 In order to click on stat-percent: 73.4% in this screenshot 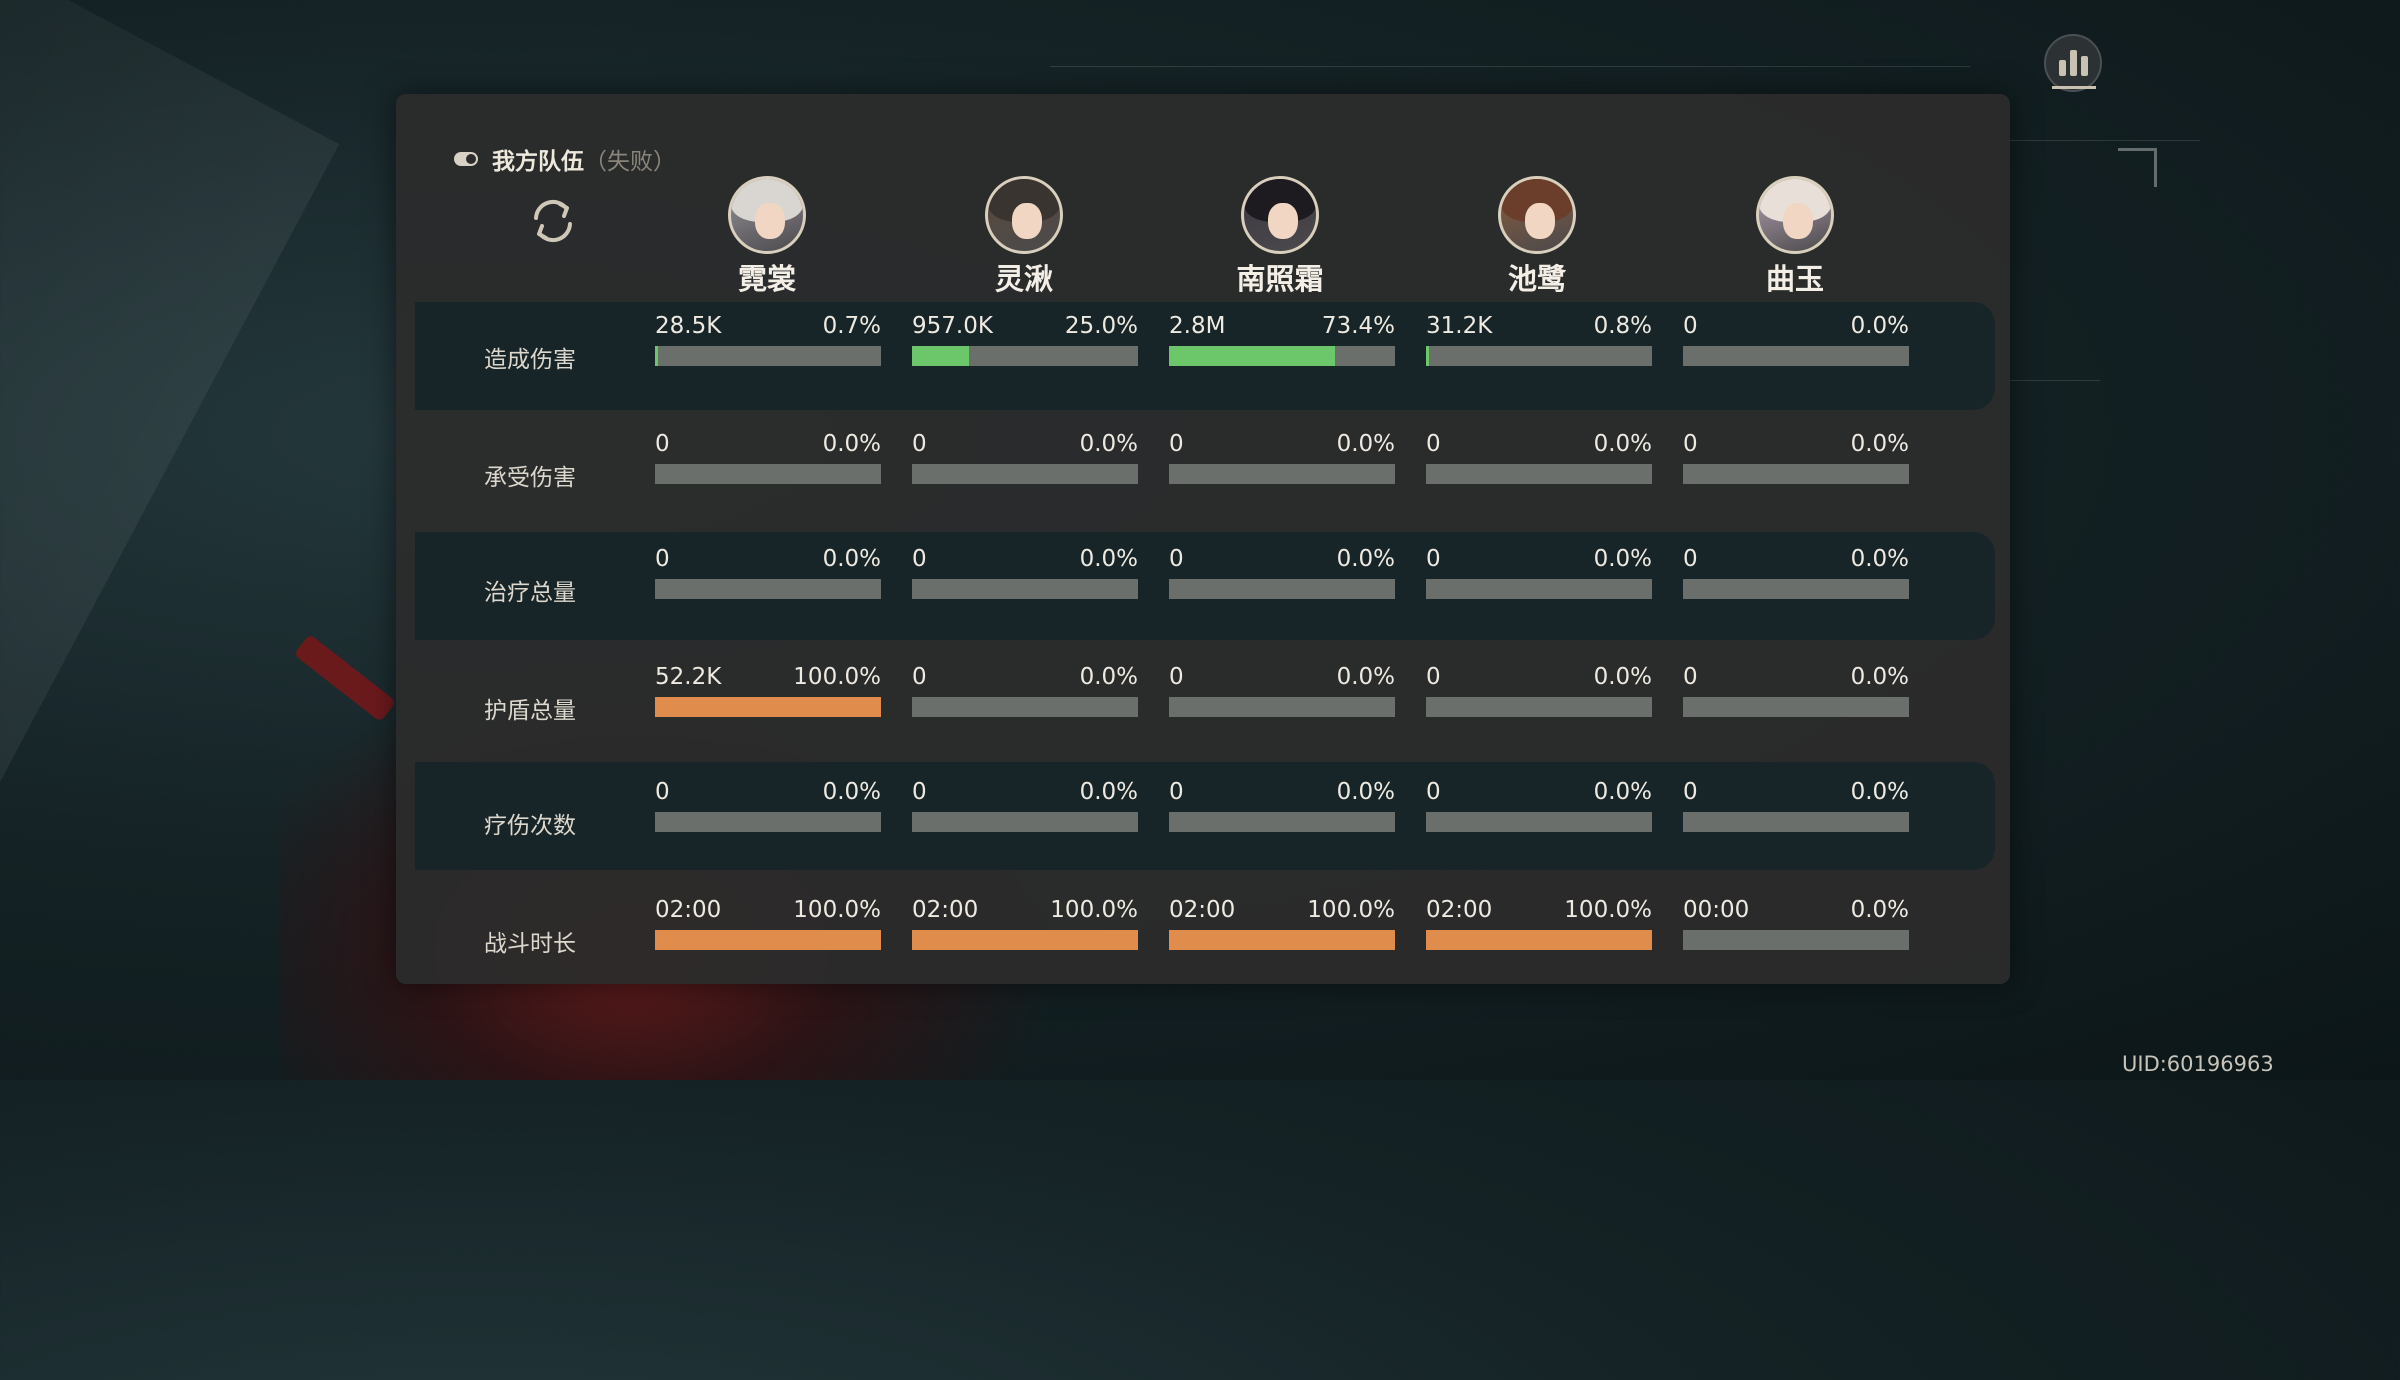, I will do `click(1358, 326)`.